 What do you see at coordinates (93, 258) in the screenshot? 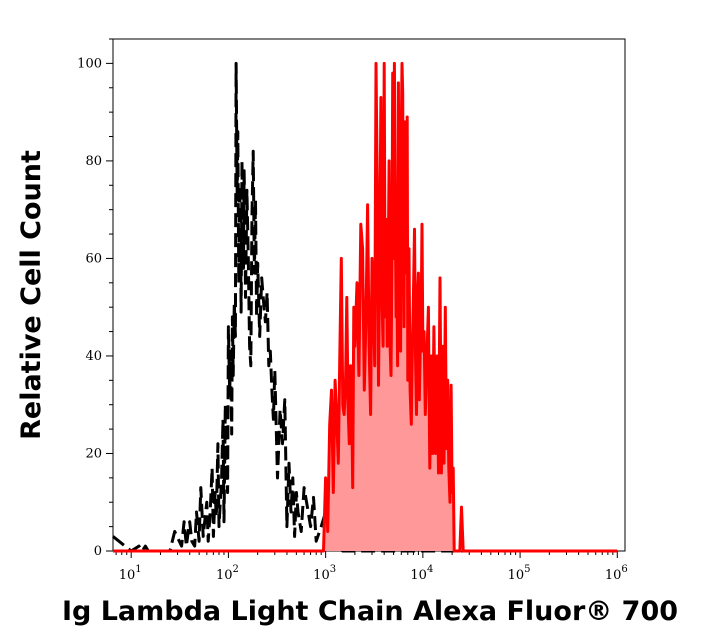
I see `y-tick-label: 60` at bounding box center [93, 258].